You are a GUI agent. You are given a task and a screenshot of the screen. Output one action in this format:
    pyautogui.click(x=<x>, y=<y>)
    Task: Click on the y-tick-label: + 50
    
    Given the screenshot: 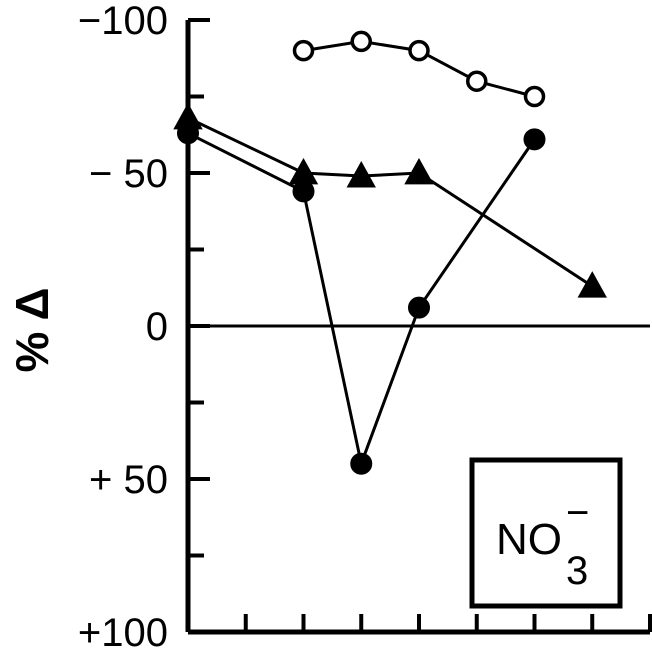 What is the action you would take?
    pyautogui.click(x=128, y=480)
    